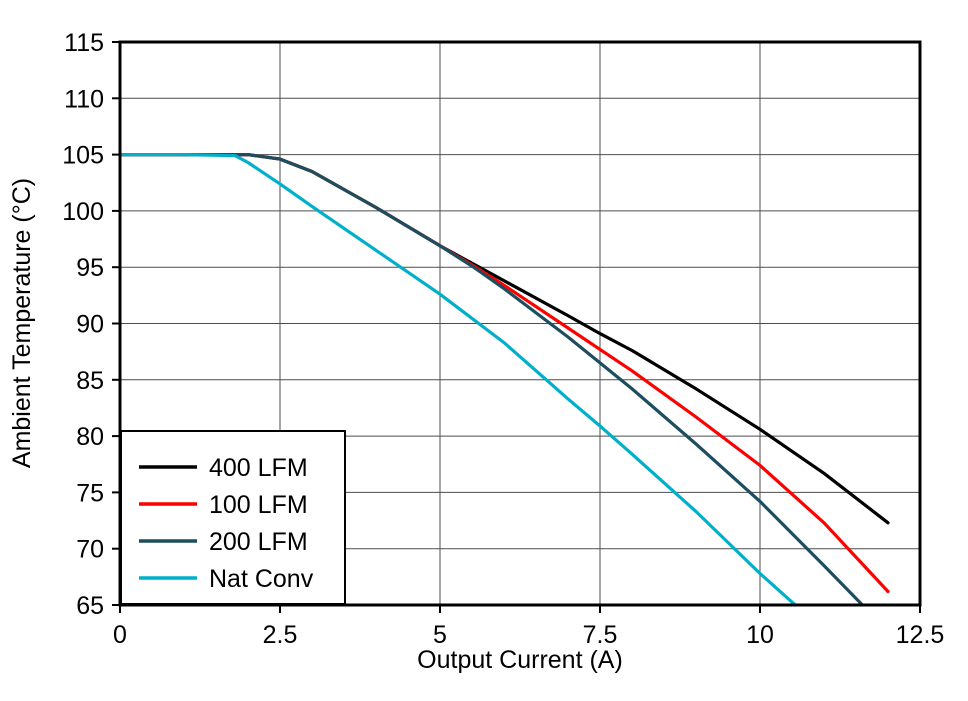 The height and width of the screenshot is (701, 968). I want to click on y-tick-label: 80, so click(90, 437).